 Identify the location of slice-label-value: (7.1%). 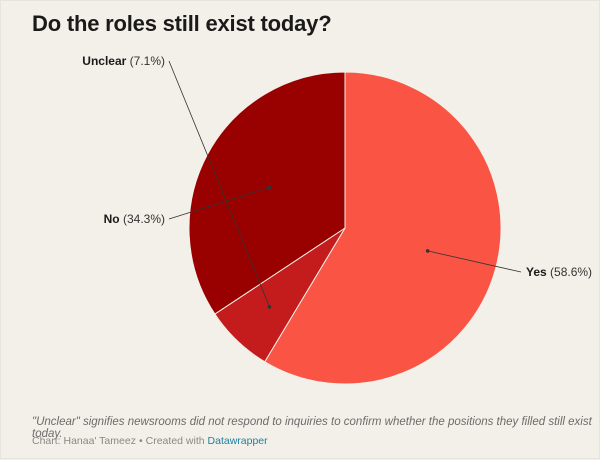
(147, 61).